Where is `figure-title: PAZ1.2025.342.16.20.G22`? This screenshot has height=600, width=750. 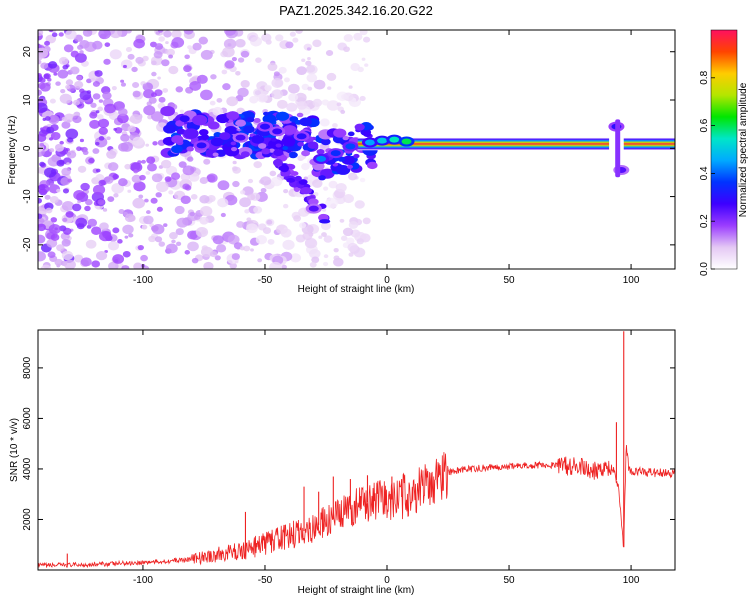
figure-title: PAZ1.2025.342.16.20.G22 is located at coordinates (356, 10).